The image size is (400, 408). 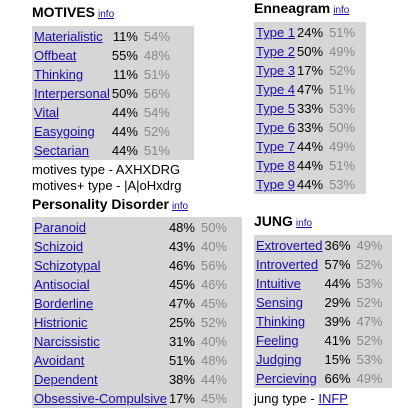 What do you see at coordinates (279, 302) in the screenshot?
I see `jung-link-sensing: Sensing` at bounding box center [279, 302].